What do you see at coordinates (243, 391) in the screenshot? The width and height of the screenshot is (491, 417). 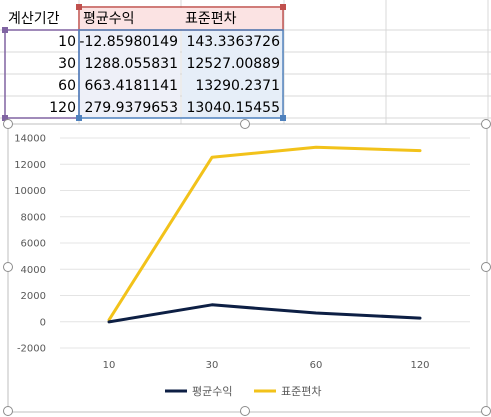 I see `legend: 평균수익 표준편차` at bounding box center [243, 391].